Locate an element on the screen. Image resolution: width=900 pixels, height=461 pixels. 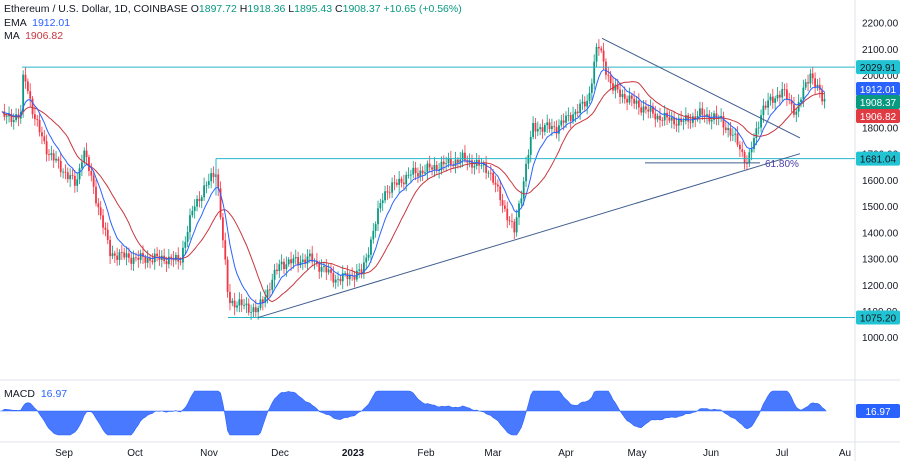
y-tick-label: 1500.00 is located at coordinates (880, 207).